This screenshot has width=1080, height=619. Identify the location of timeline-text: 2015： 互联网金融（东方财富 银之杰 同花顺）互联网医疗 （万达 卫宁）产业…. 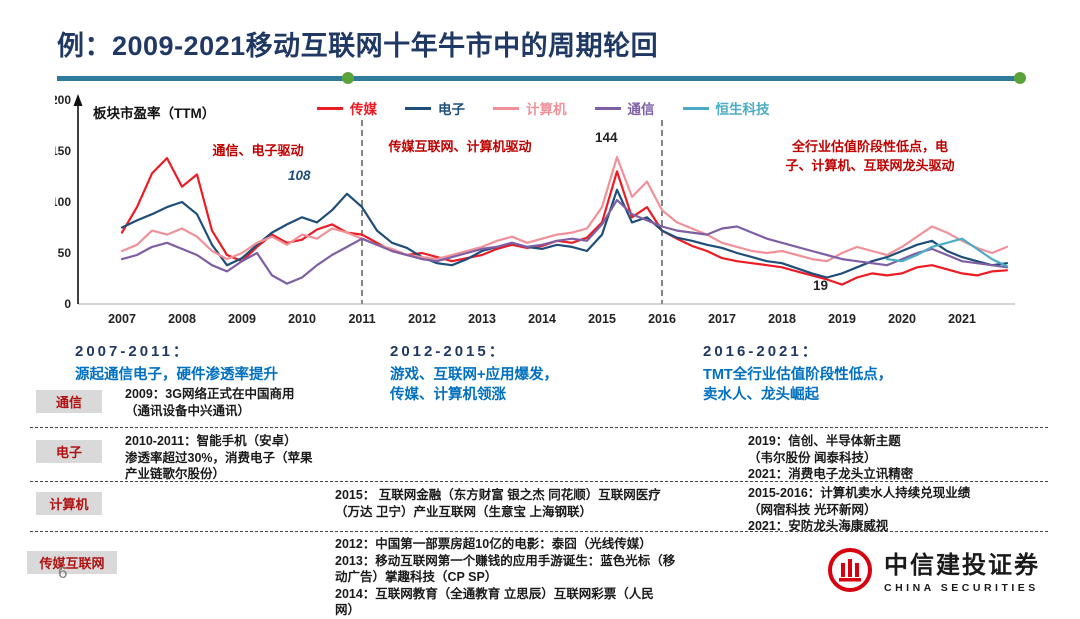
(498, 503).